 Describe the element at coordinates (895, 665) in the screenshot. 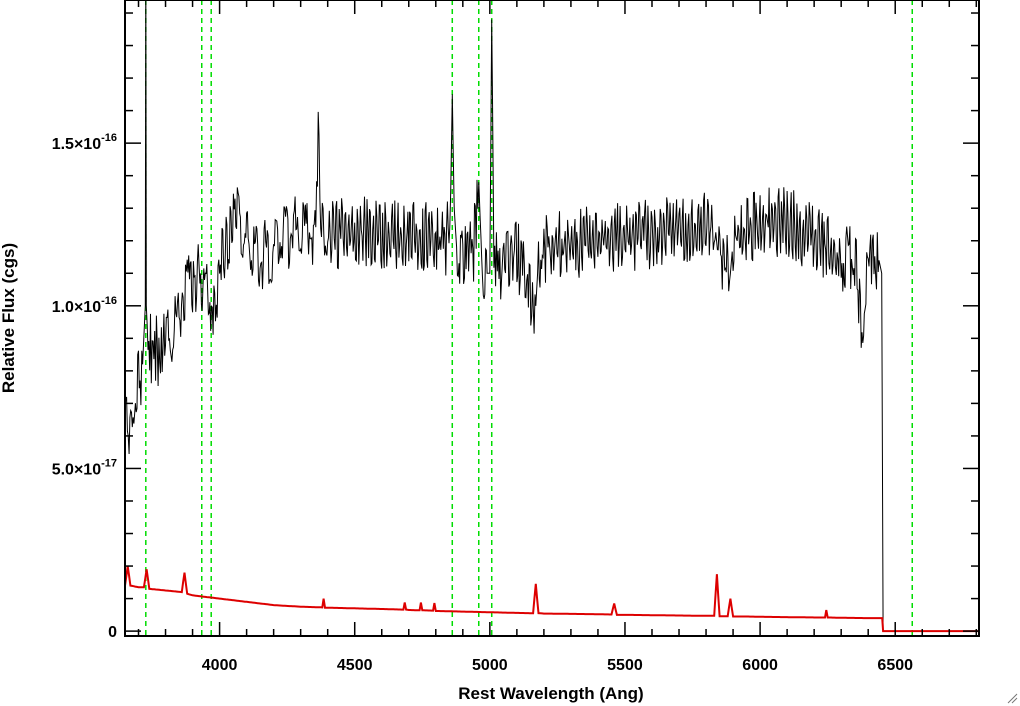

I see `x-tick-label: 6500` at that location.